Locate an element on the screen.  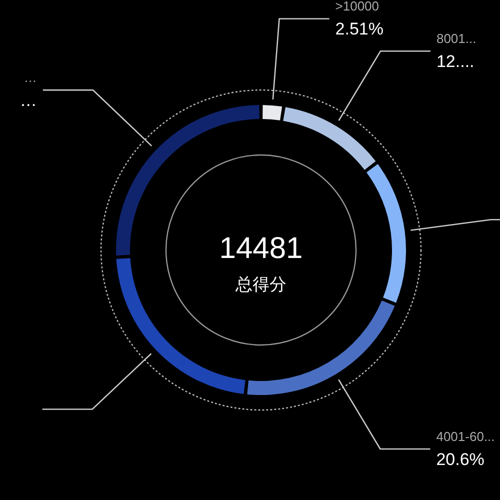
text: 总得分 is located at coordinates (260, 285).